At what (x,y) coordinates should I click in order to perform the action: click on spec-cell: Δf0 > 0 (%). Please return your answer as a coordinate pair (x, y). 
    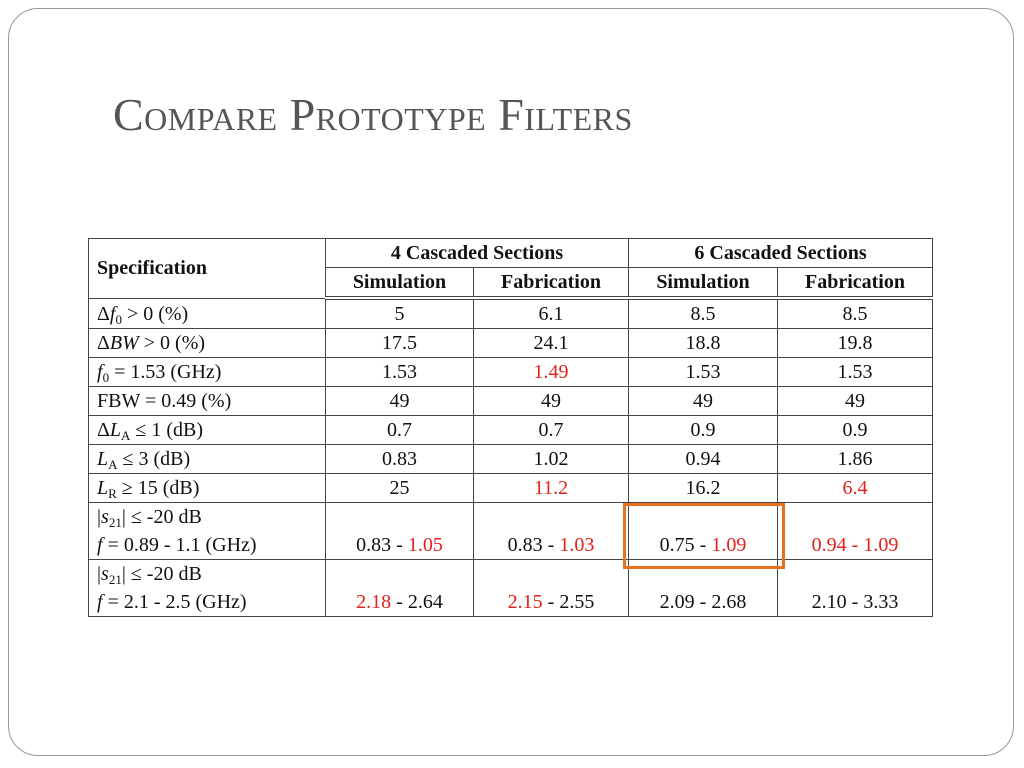
    Looking at the image, I should click on (207, 313).